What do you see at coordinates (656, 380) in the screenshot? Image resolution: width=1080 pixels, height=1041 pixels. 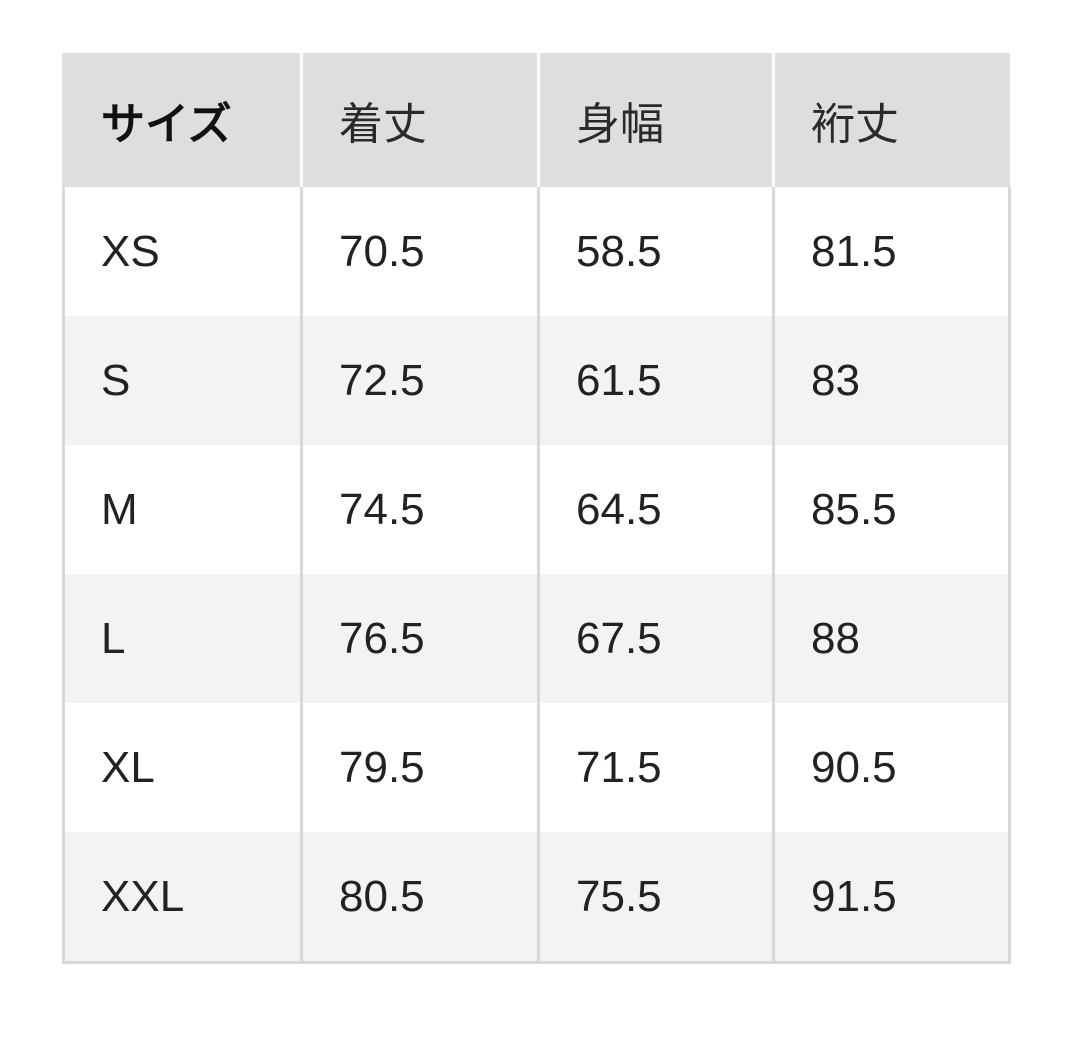 I see `cell-width: 61.5` at bounding box center [656, 380].